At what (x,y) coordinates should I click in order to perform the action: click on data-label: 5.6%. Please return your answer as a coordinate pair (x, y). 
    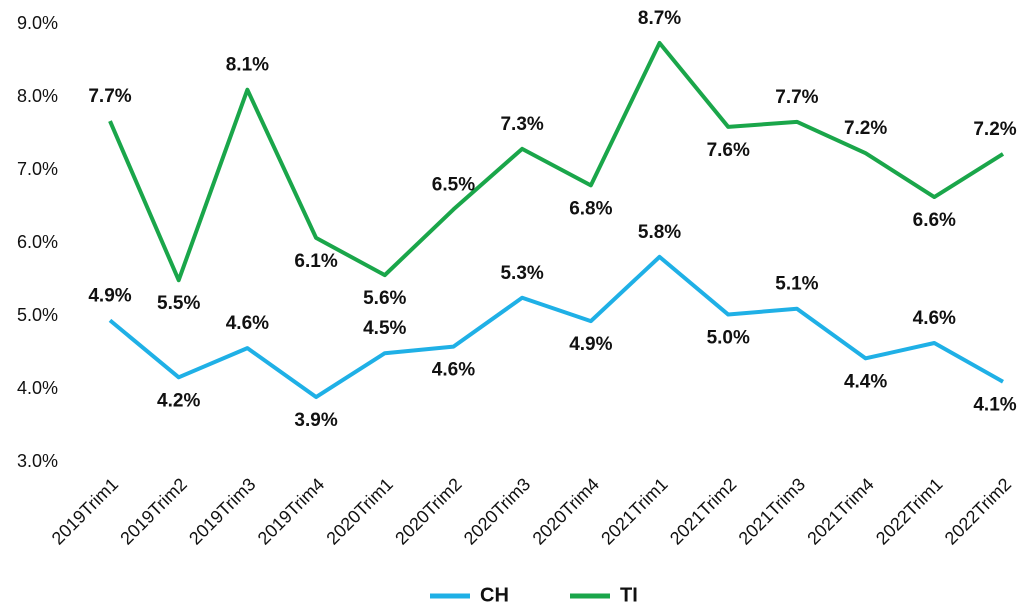
    Looking at the image, I should click on (384, 298).